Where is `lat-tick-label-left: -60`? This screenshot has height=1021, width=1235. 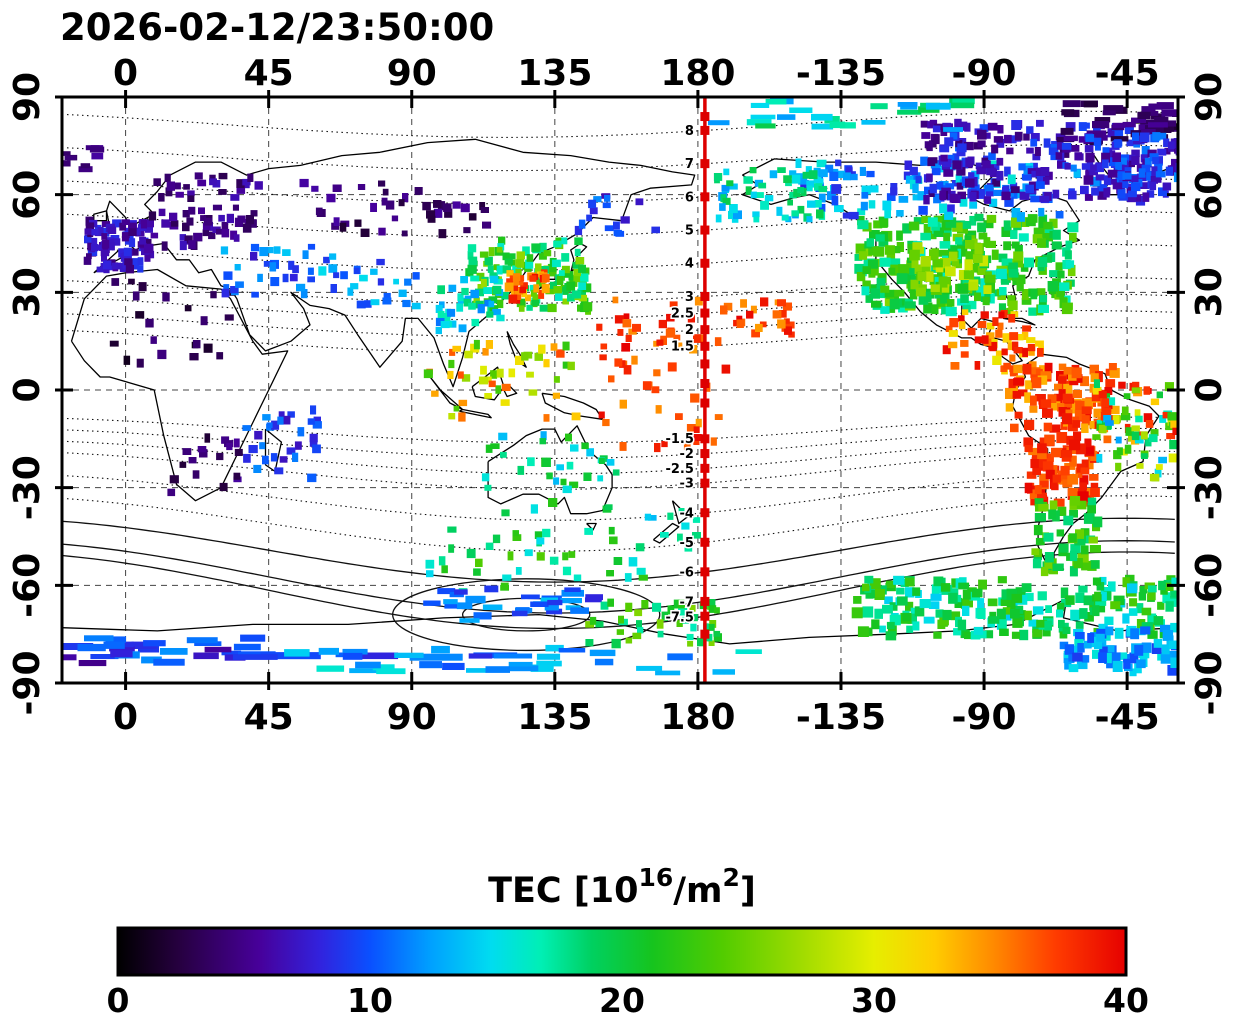 lat-tick-label-left: -60 is located at coordinates (27, 585).